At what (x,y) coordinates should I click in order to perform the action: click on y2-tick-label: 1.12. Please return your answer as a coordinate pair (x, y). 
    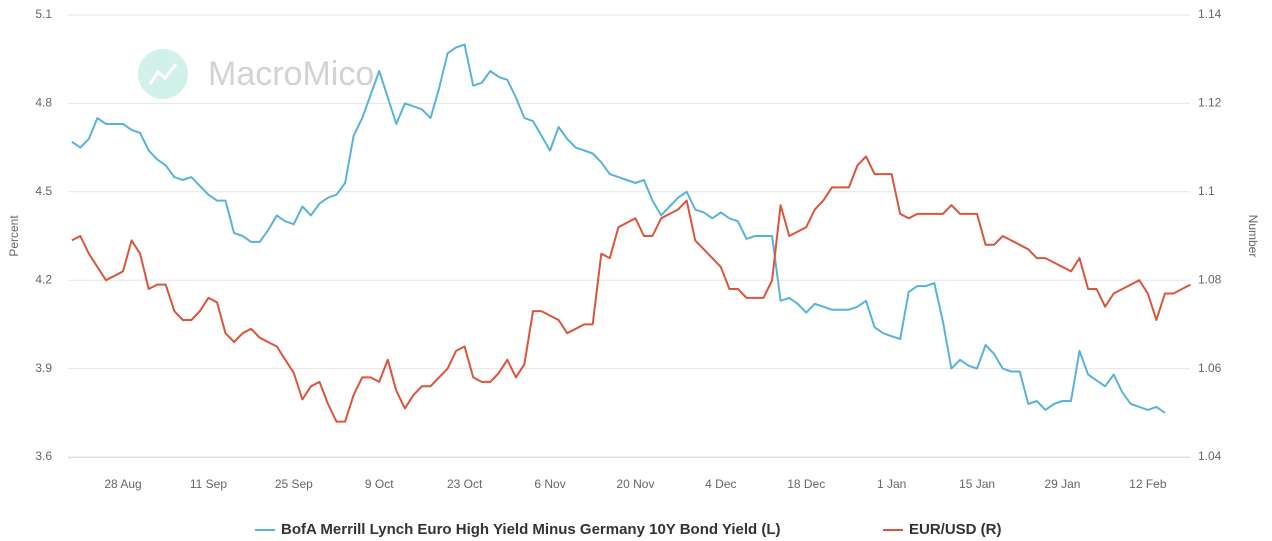
    Looking at the image, I should click on (1210, 103).